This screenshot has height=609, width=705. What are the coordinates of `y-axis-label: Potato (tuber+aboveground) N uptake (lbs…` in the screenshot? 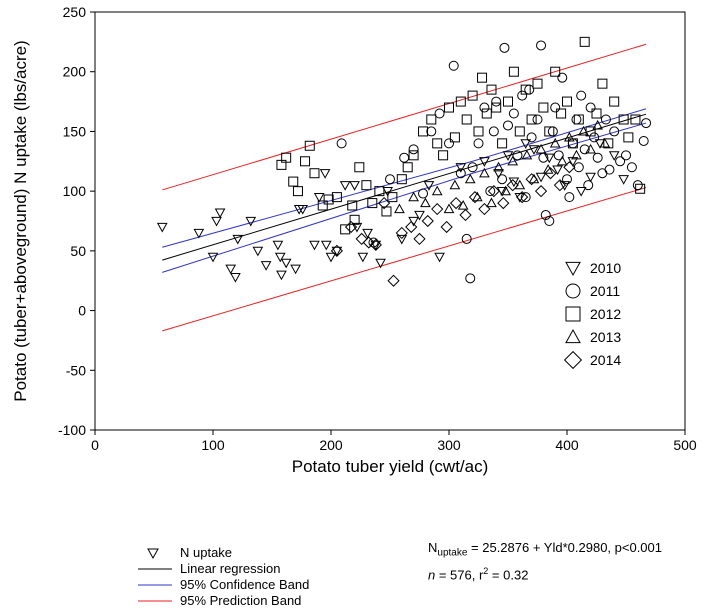 It's located at (20, 220).